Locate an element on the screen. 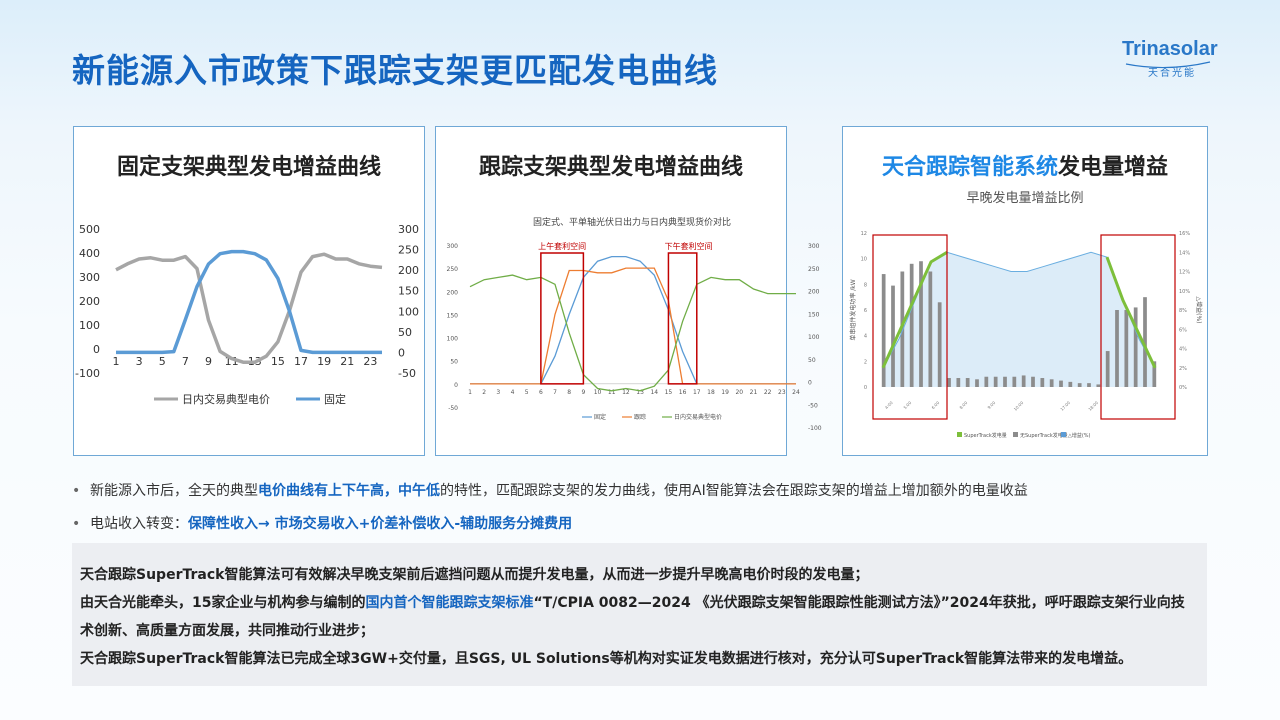  left-axis-tick-label: 12 is located at coordinates (864, 234).